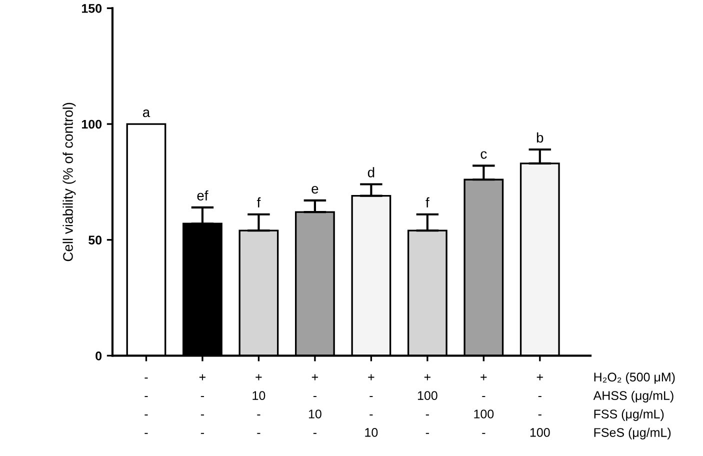 Image resolution: width=703 pixels, height=456 pixels. I want to click on y-tick-label: 0, so click(99, 355).